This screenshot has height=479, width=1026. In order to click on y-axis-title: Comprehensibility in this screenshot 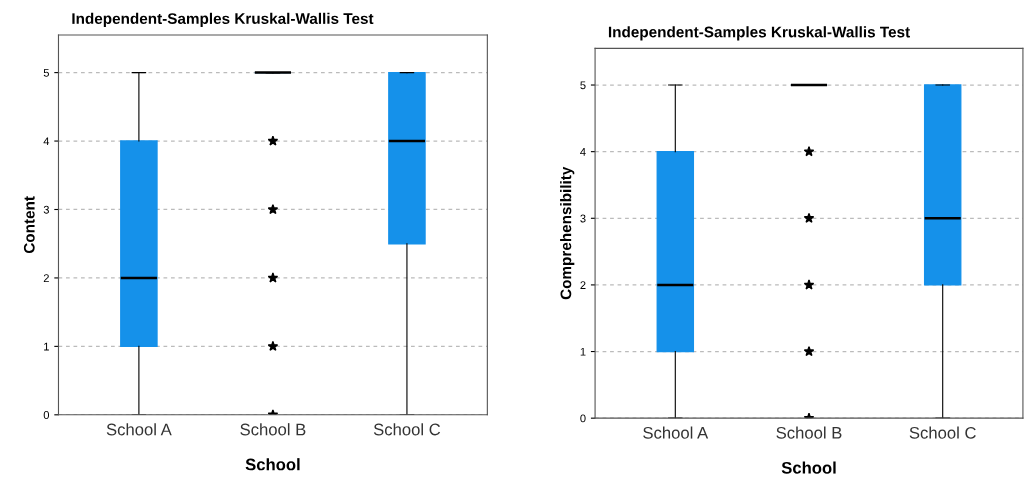, I will do `click(567, 233)`.